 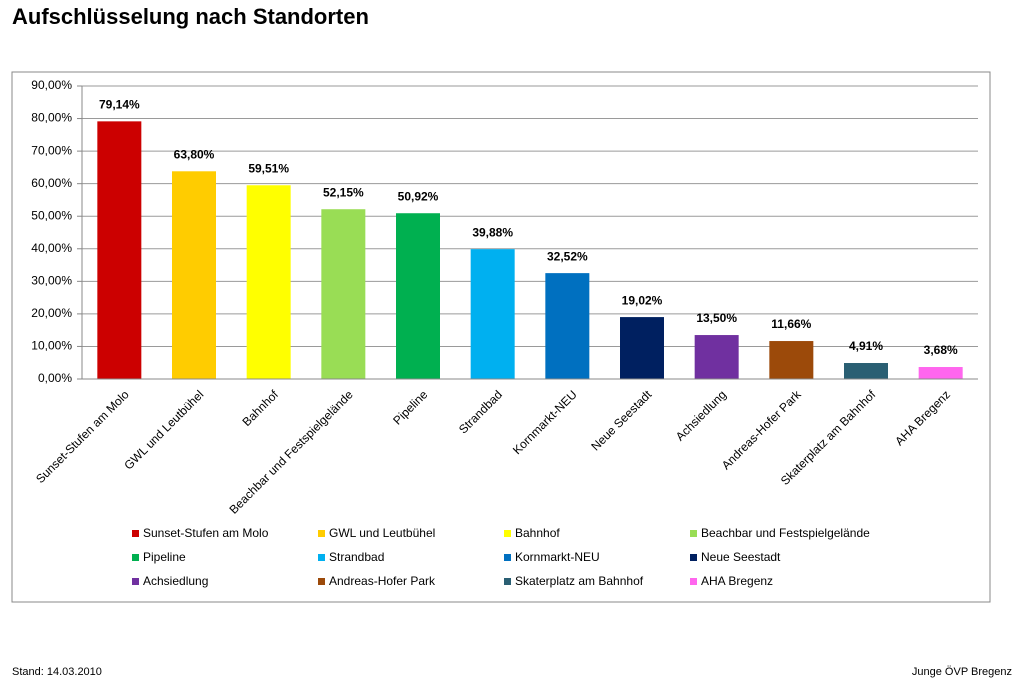 I want to click on y-tick-label: 70,00%, so click(x=51, y=150).